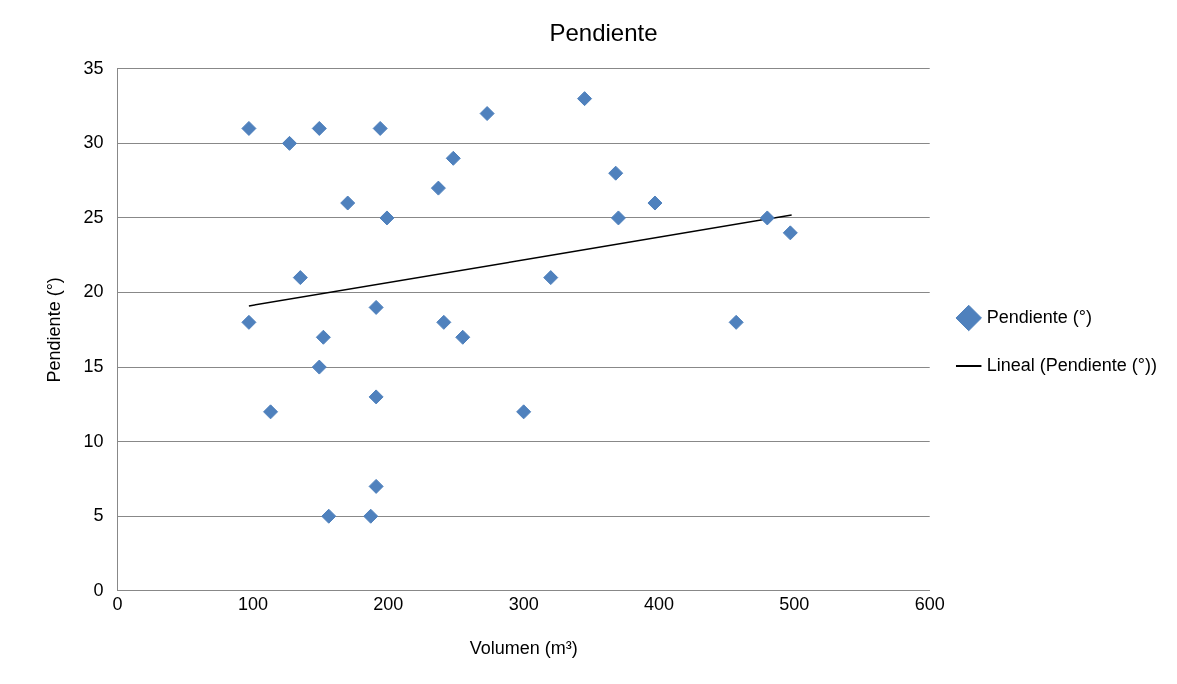  Describe the element at coordinates (93, 440) in the screenshot. I see `y-tick-label: 10` at that location.